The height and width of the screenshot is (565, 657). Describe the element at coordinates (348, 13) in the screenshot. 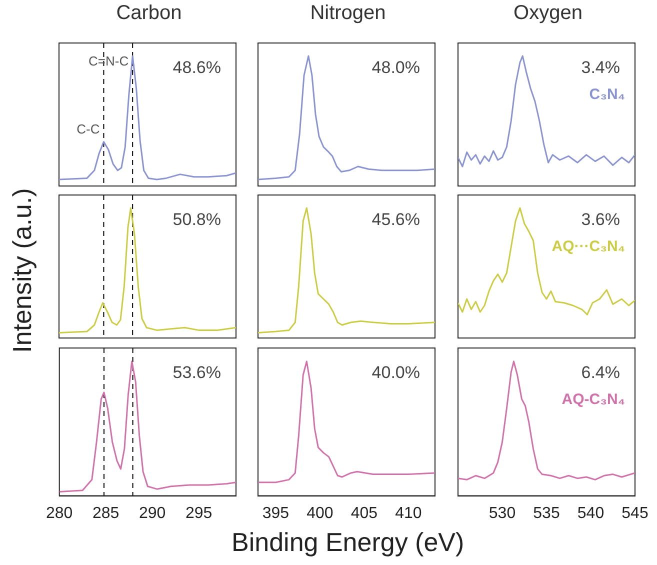

I see `chart-title: Nitrogen` at that location.